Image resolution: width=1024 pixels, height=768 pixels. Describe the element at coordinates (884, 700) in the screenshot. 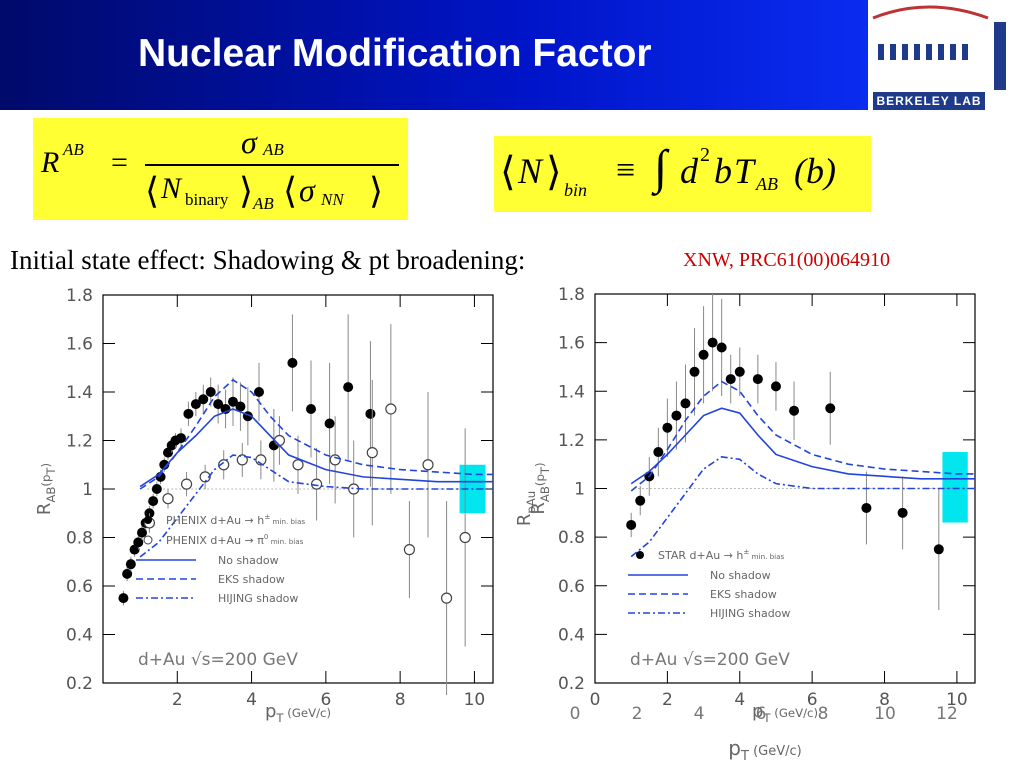

I see `x-tick-label: 8` at that location.